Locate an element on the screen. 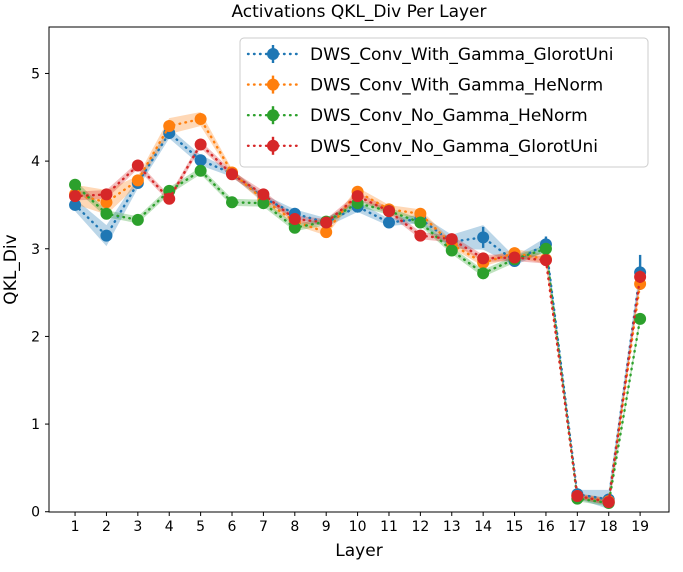 Image resolution: width=683 pixels, height=572 pixels. x-tick-label: 6 is located at coordinates (232, 527).